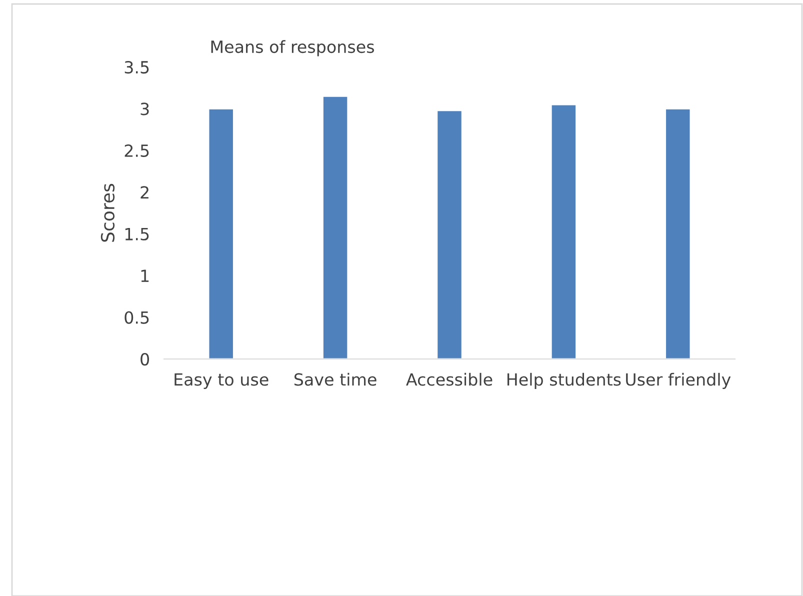 The width and height of the screenshot is (803, 596). Describe the element at coordinates (144, 192) in the screenshot. I see `y-tick-label: 2` at that location.